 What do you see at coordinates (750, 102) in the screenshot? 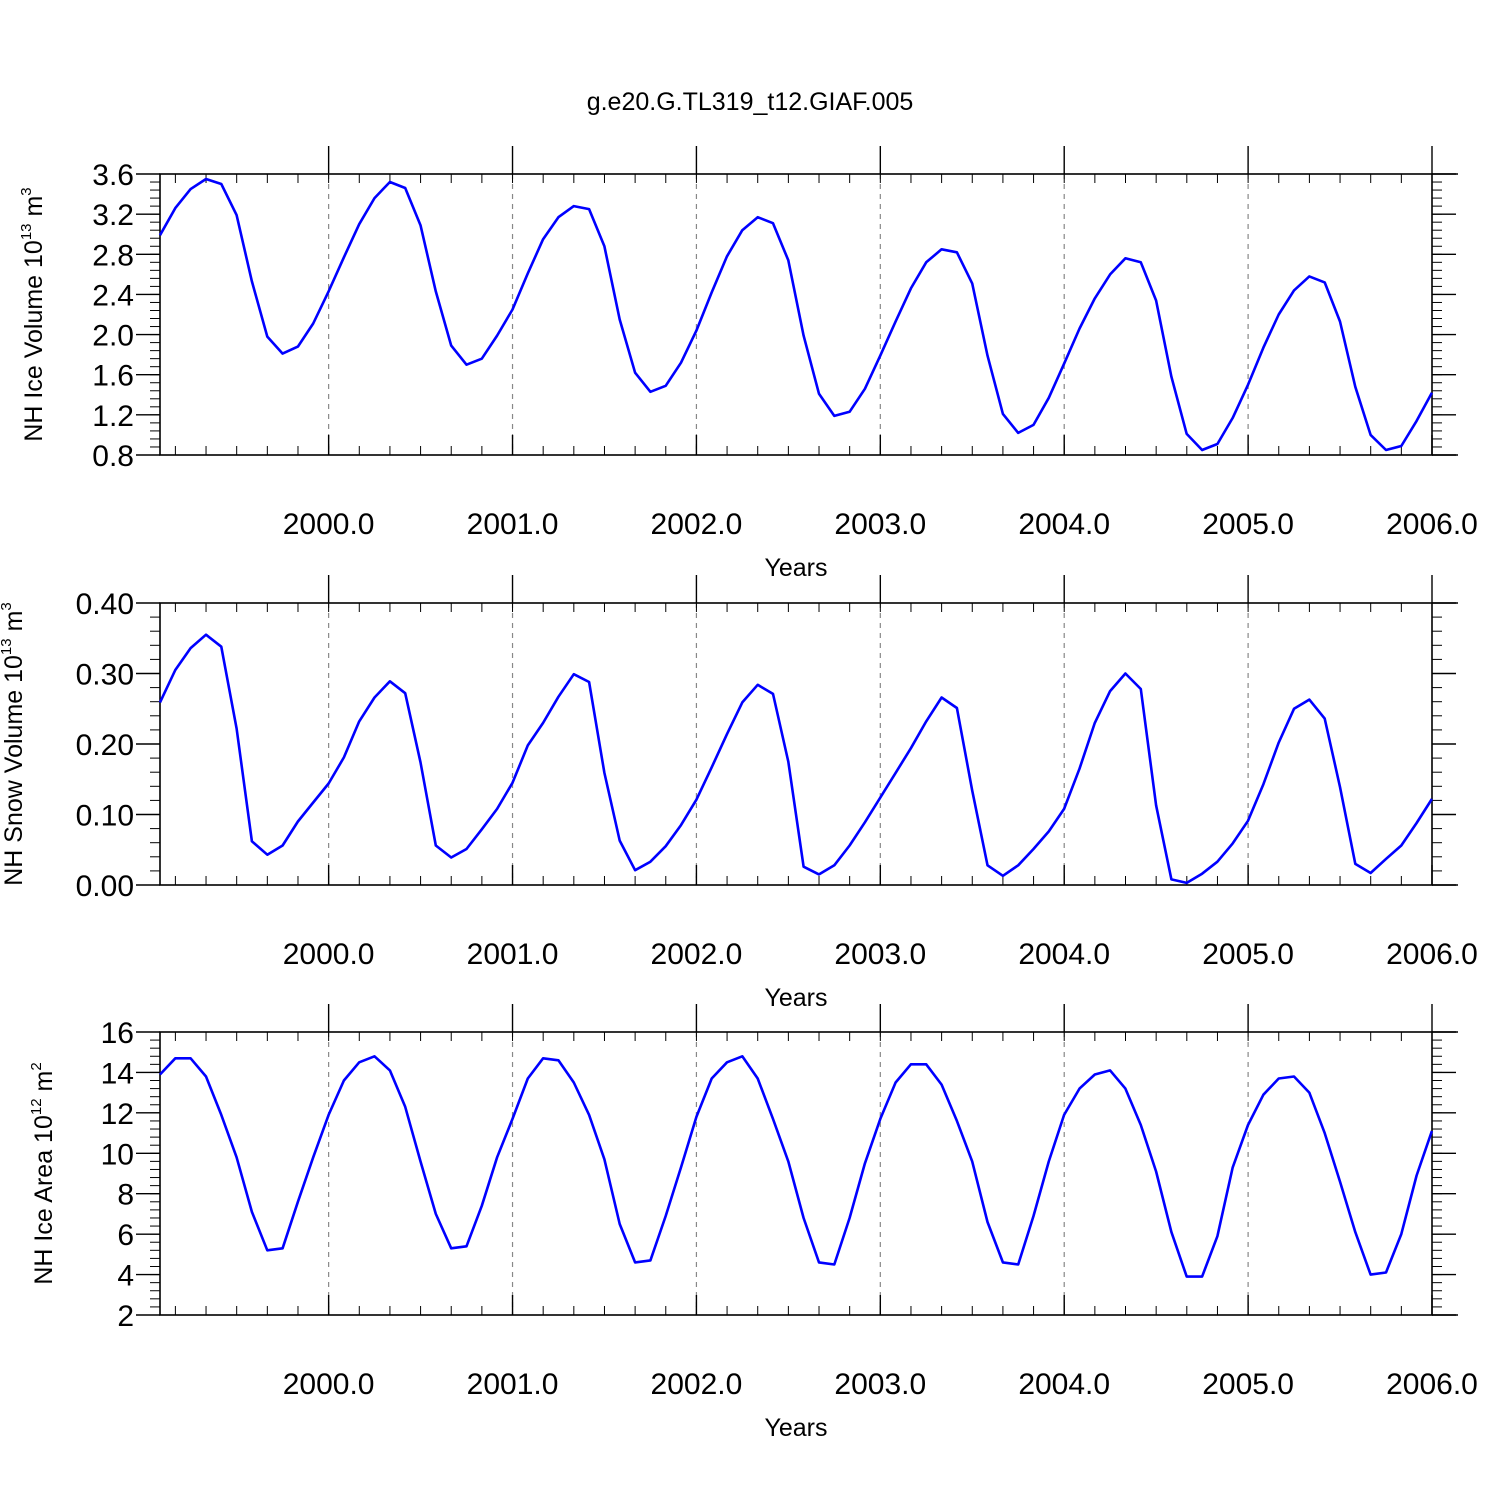
I see `chart-title: g.e20.G.TL319_t12.GIAF.005` at bounding box center [750, 102].